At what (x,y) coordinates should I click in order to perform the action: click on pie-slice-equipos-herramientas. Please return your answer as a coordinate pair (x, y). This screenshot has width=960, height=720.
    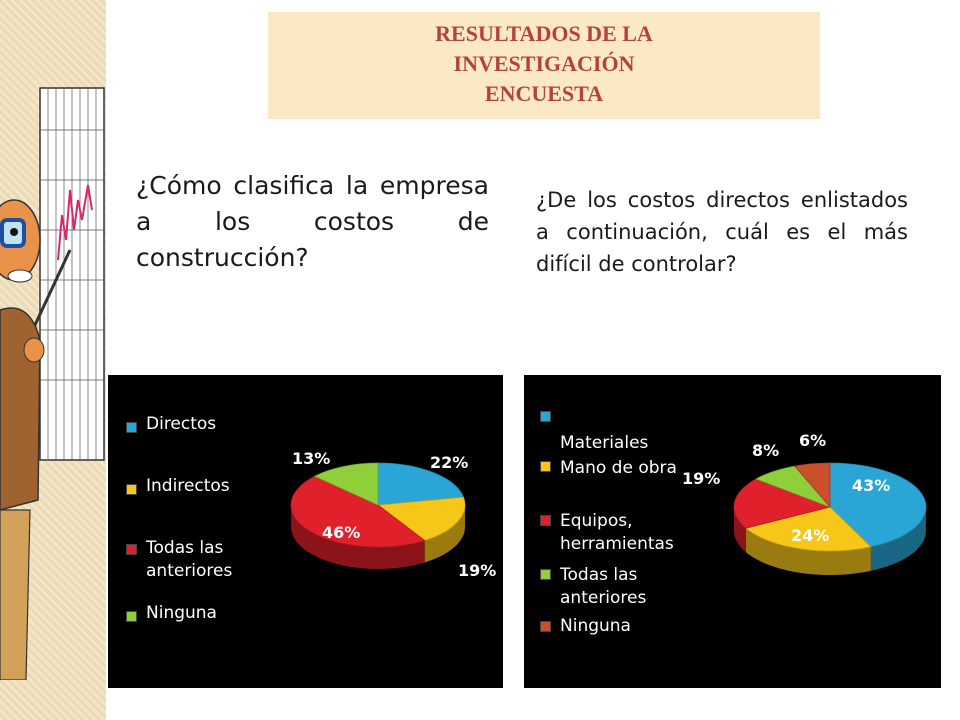
    Looking at the image, I should click on (782, 503).